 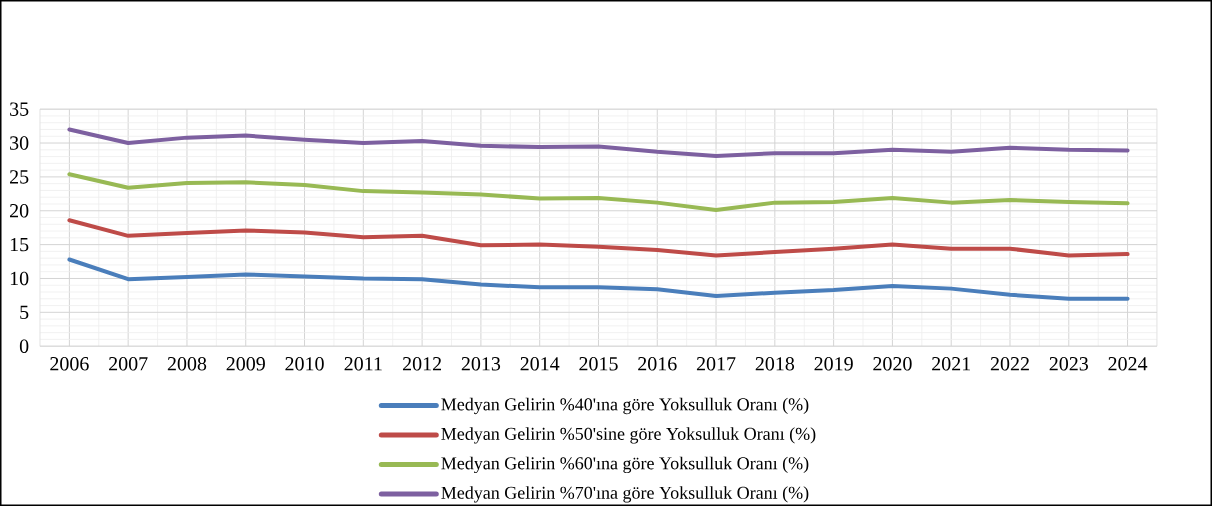 What do you see at coordinates (69, 364) in the screenshot?
I see `x-tick-label: 2006` at bounding box center [69, 364].